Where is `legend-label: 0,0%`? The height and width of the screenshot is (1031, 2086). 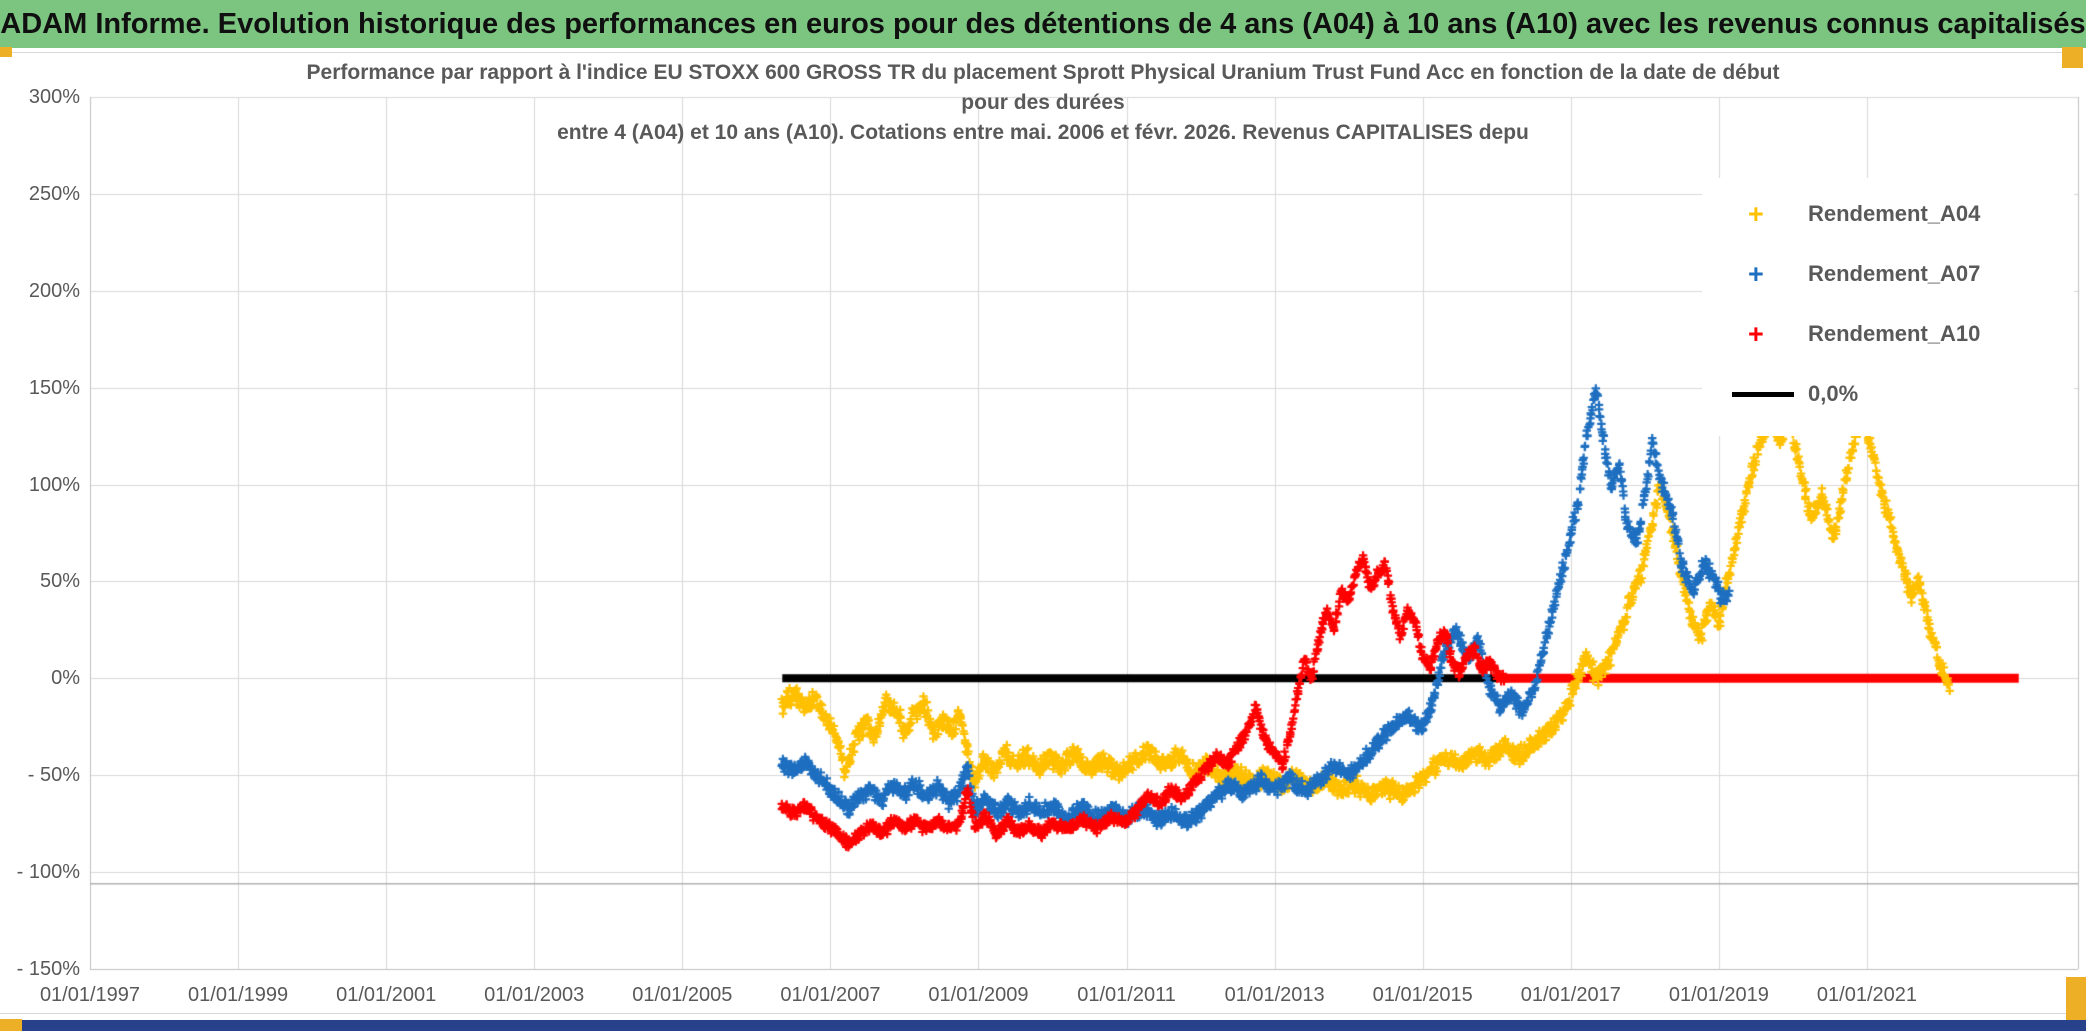 legend-label: 0,0% is located at coordinates (1833, 393).